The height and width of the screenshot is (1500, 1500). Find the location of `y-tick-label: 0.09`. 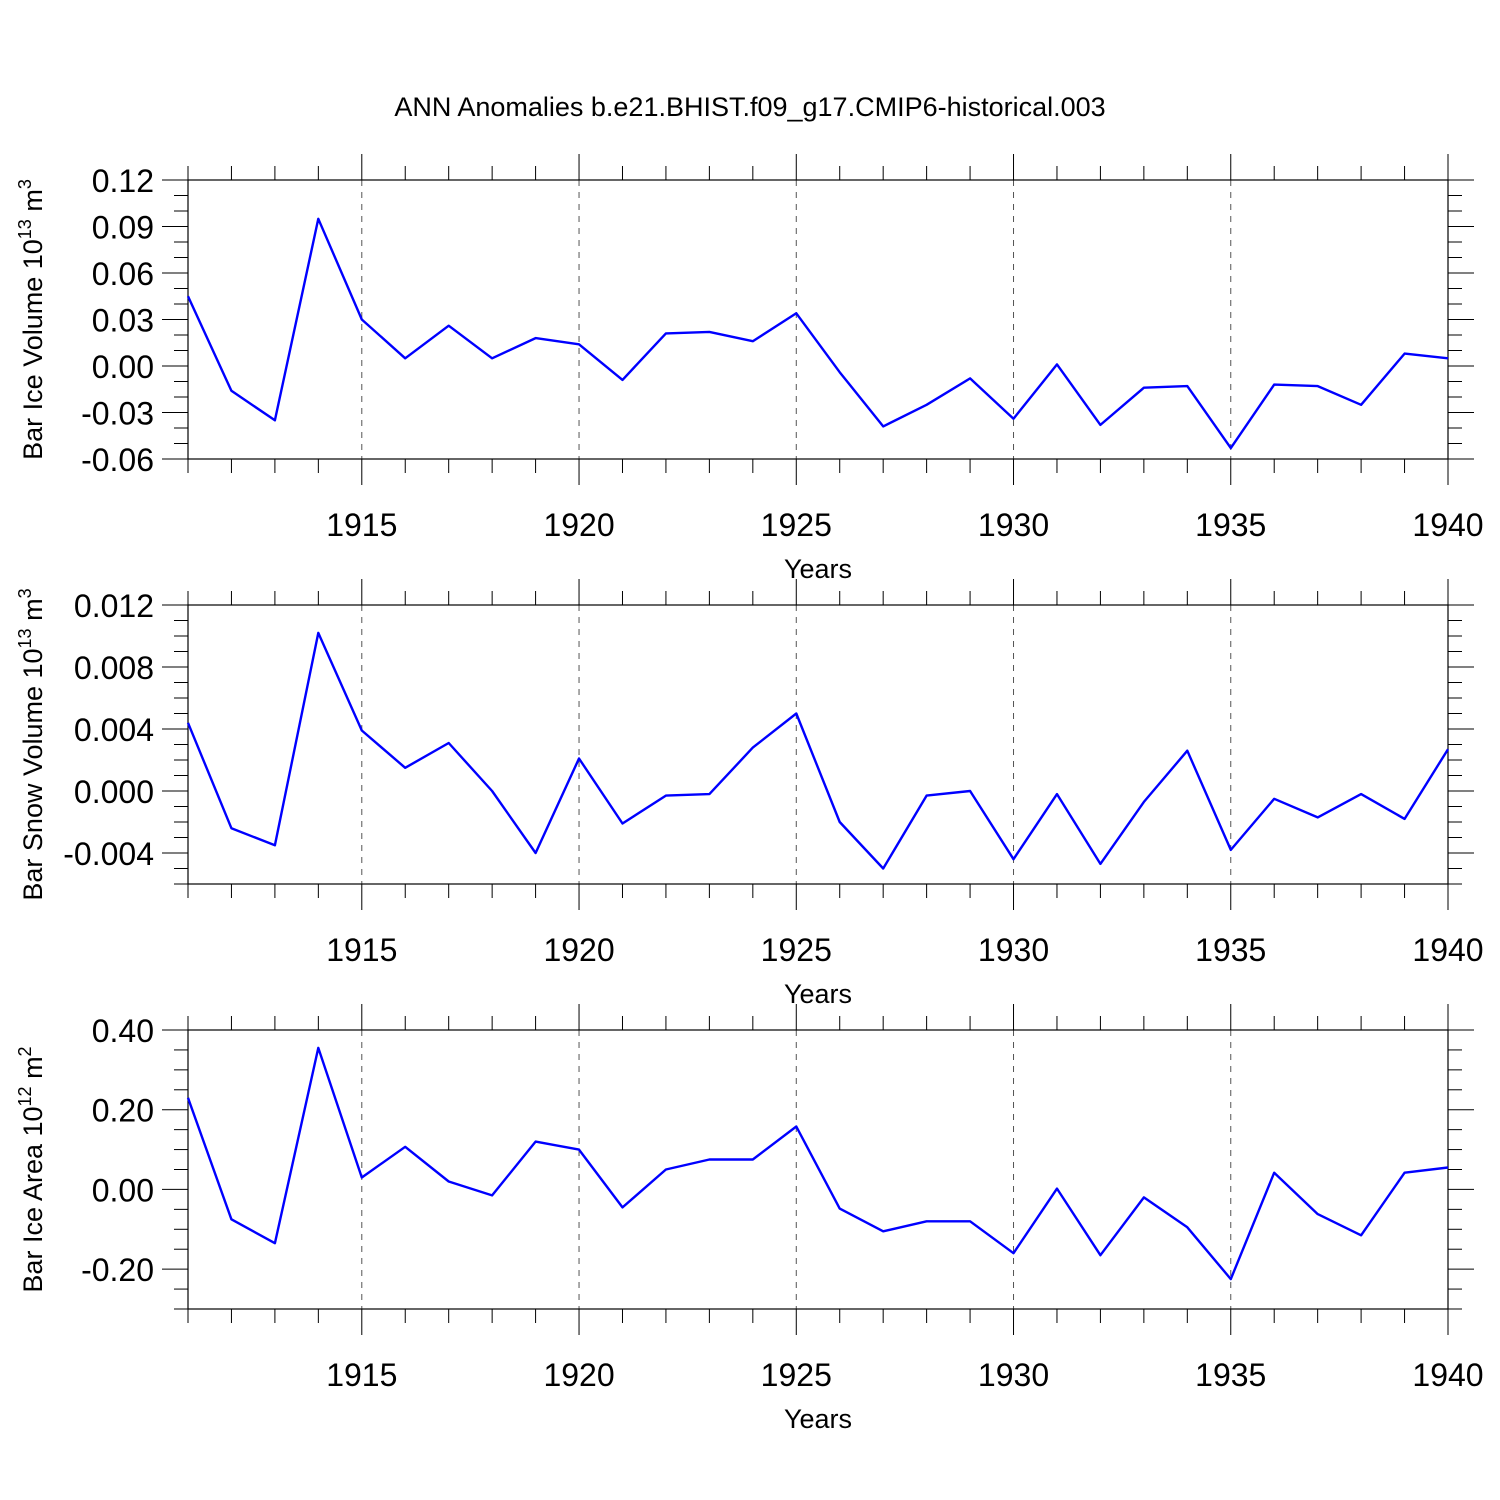

y-tick-label: 0.09 is located at coordinates (123, 228).